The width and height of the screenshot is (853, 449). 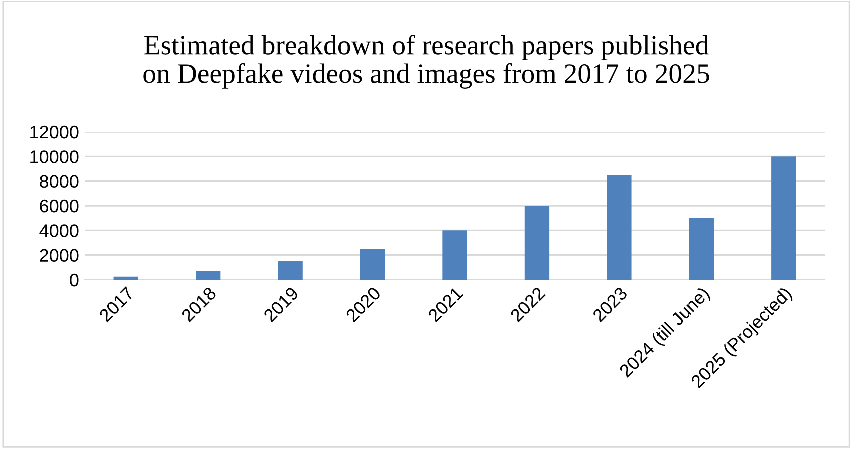 What do you see at coordinates (59, 181) in the screenshot?
I see `y-tick-label: 8000` at bounding box center [59, 181].